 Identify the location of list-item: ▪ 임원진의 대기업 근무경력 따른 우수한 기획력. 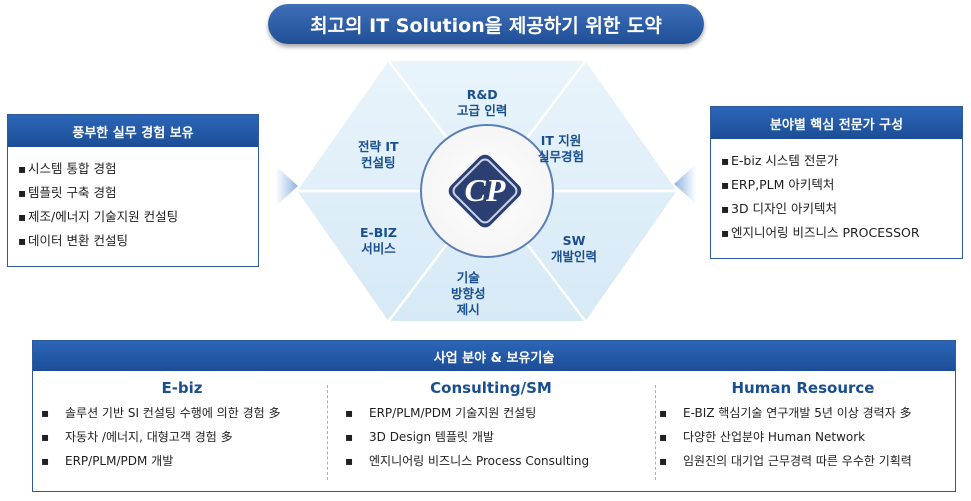
(805, 461).